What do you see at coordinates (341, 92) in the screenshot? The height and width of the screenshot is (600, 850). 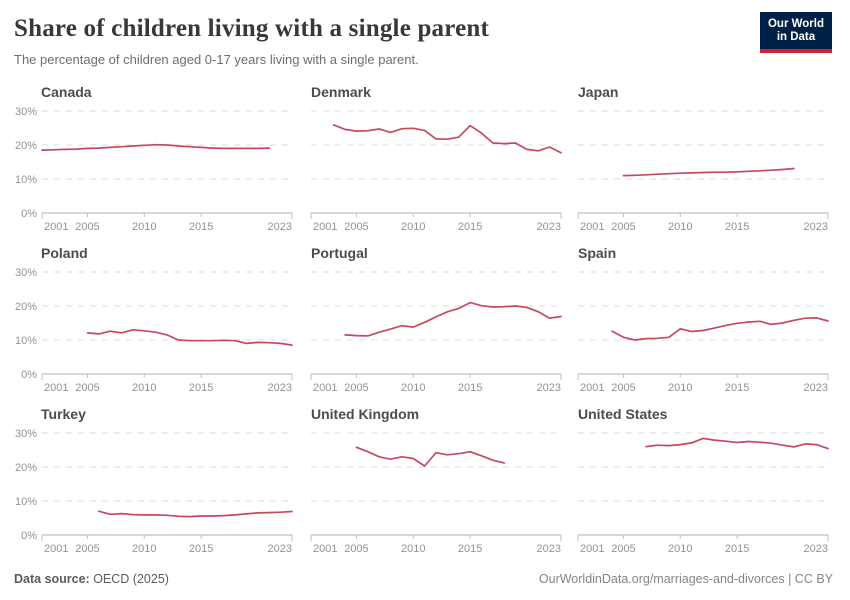 I see `chart-title: Denmark` at bounding box center [341, 92].